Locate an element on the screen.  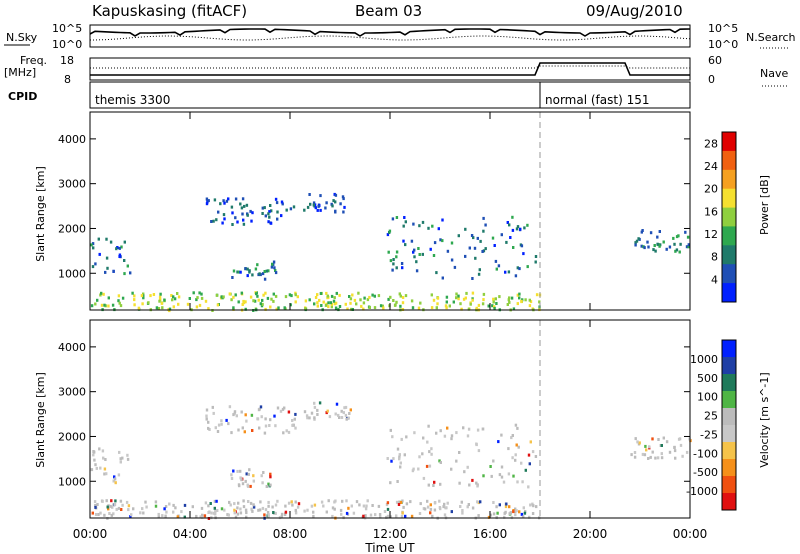
nave-tick-bottom: 0 is located at coordinates (711, 79).